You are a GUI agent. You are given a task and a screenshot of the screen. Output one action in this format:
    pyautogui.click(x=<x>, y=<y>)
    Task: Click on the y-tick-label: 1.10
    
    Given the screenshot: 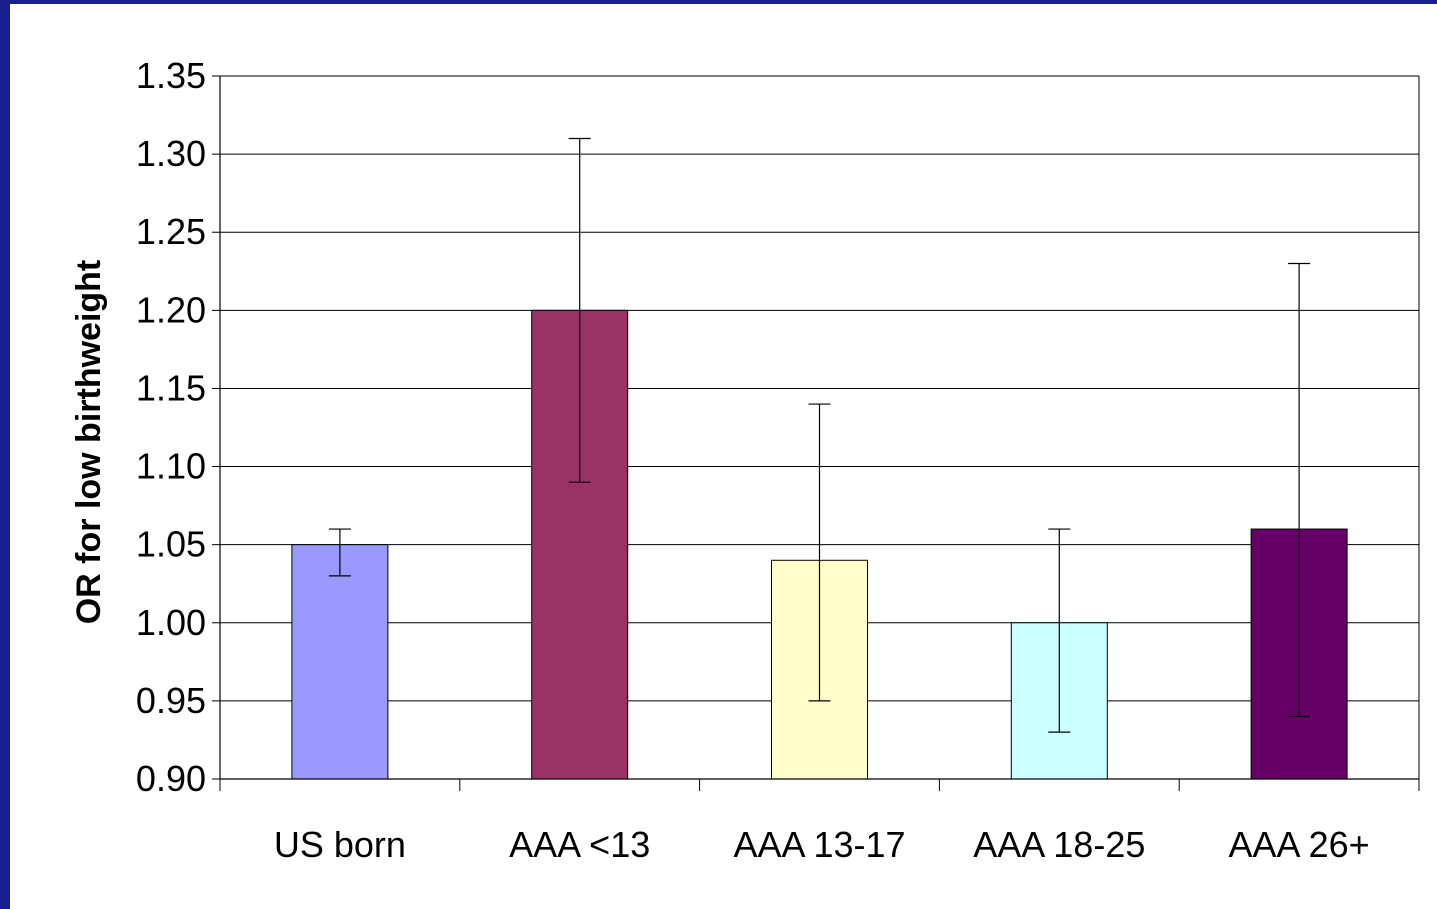 What is the action you would take?
    pyautogui.click(x=171, y=466)
    